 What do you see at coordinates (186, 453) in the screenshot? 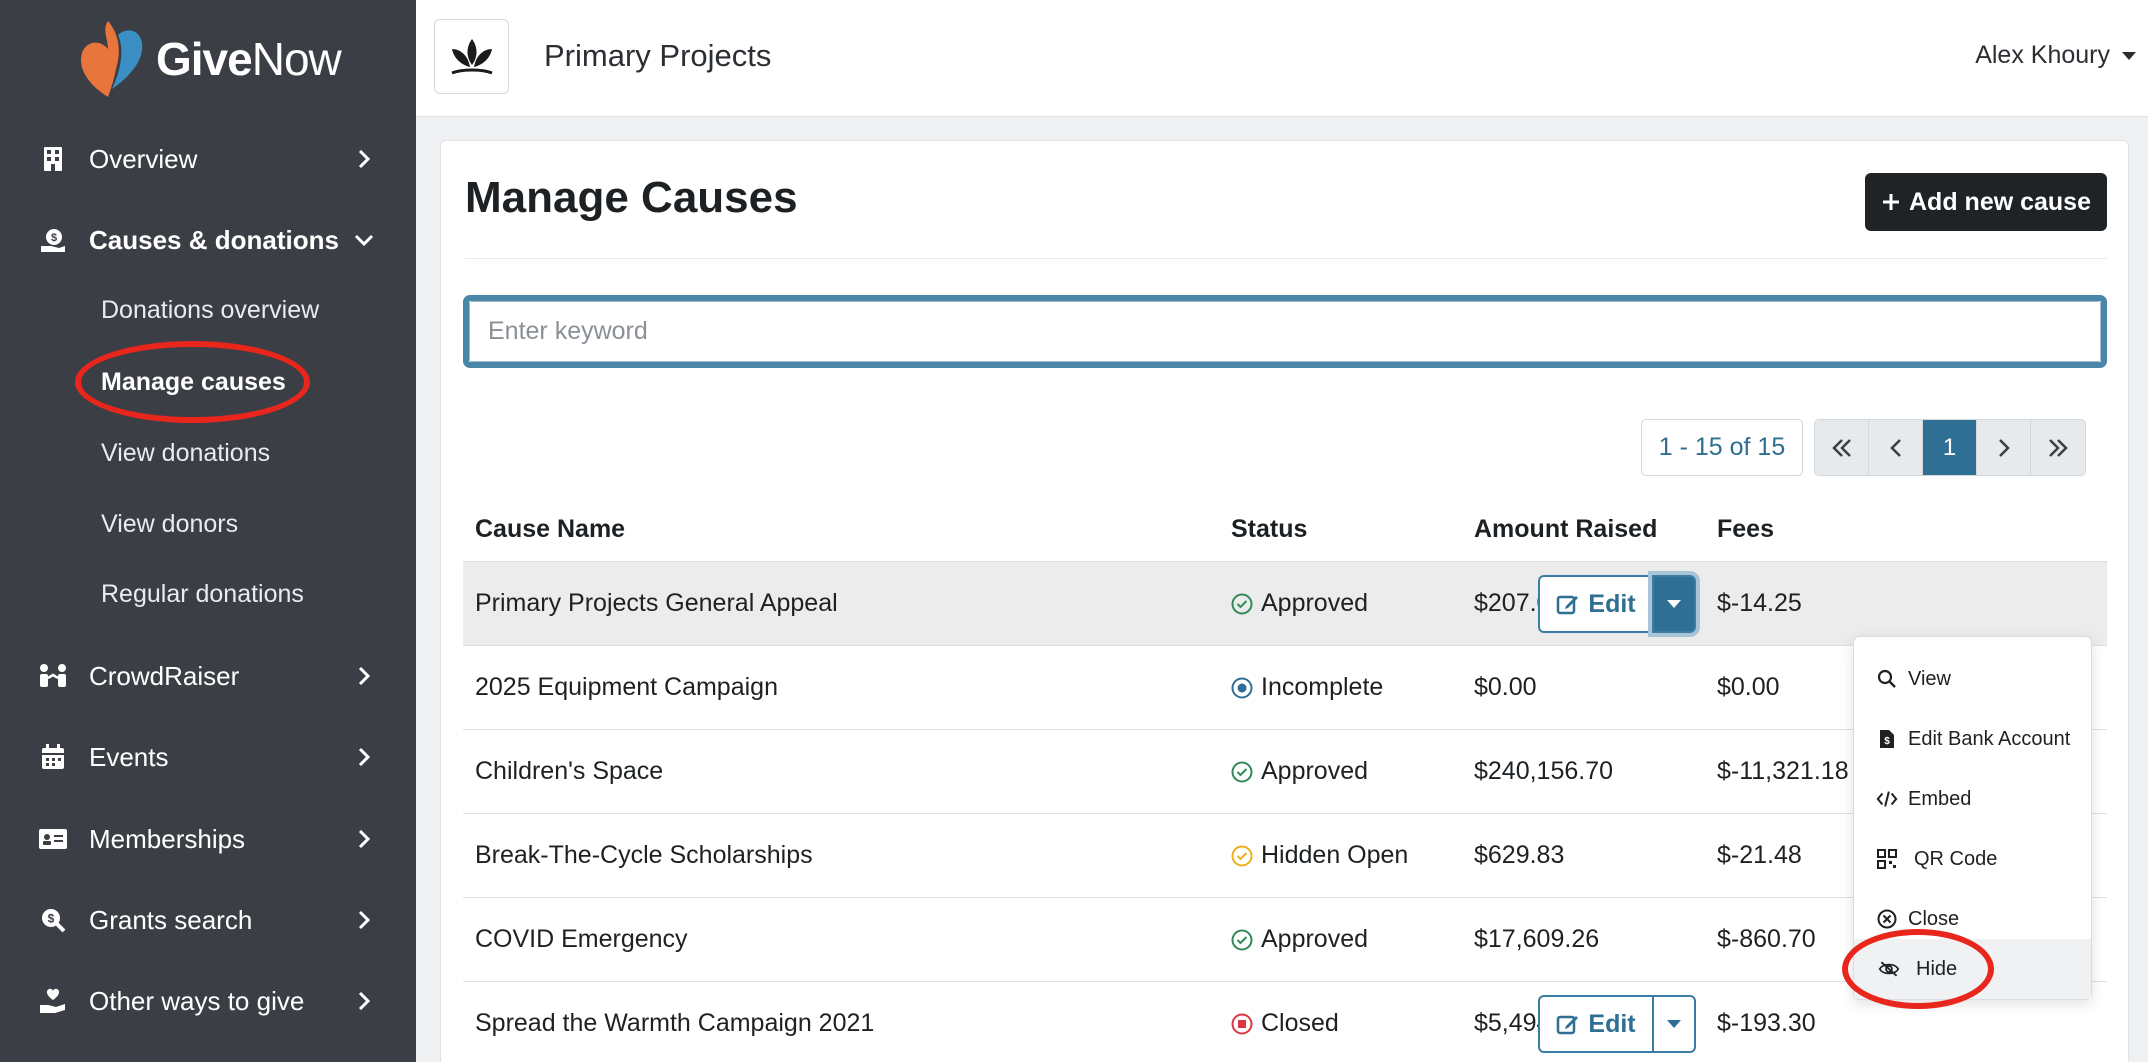
I see `subnav-view-donations: View donations` at bounding box center [186, 453].